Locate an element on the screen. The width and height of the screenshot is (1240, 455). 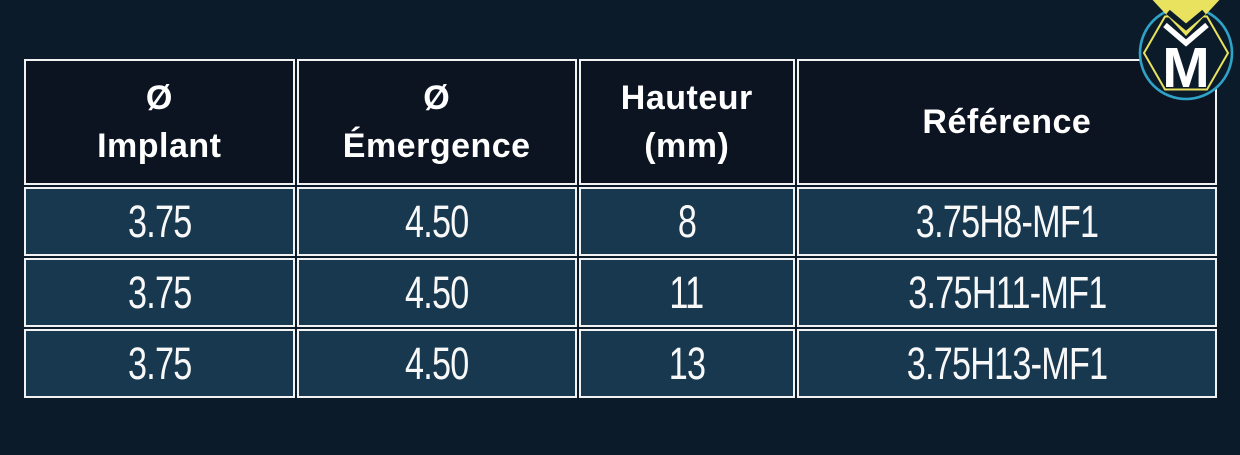
cell-text: 3.75H11-MF1 is located at coordinates (1007, 292).